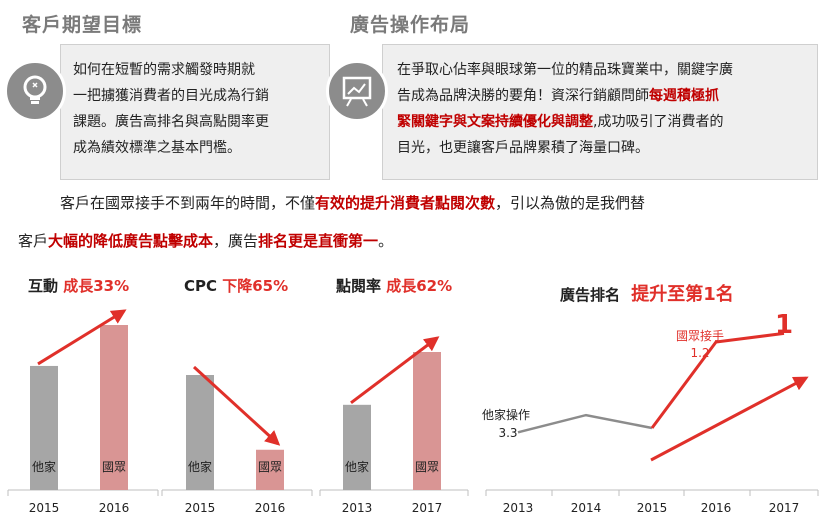  I want to click on summary-highlight-cost: 大幅的降低廣告點擊成本, so click(131, 241).